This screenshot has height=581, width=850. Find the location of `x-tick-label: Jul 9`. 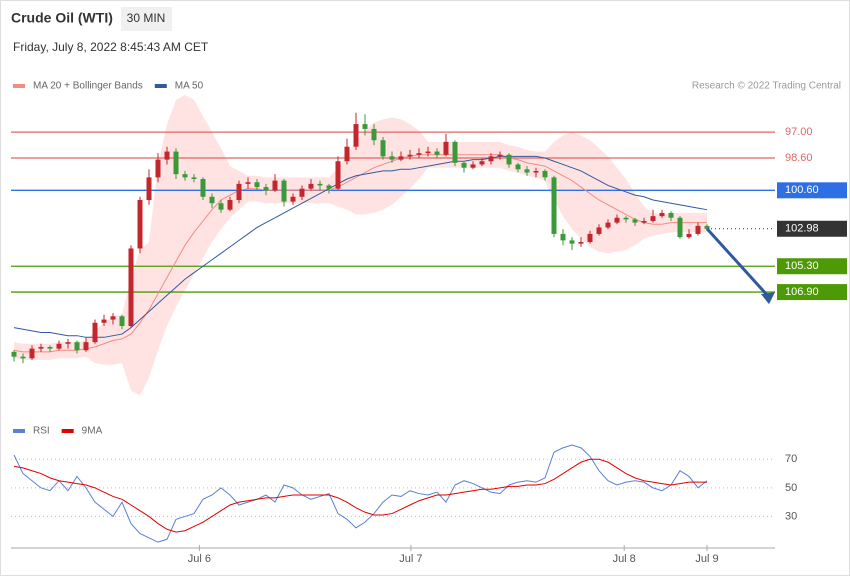

x-tick-label: Jul 9 is located at coordinates (706, 559).